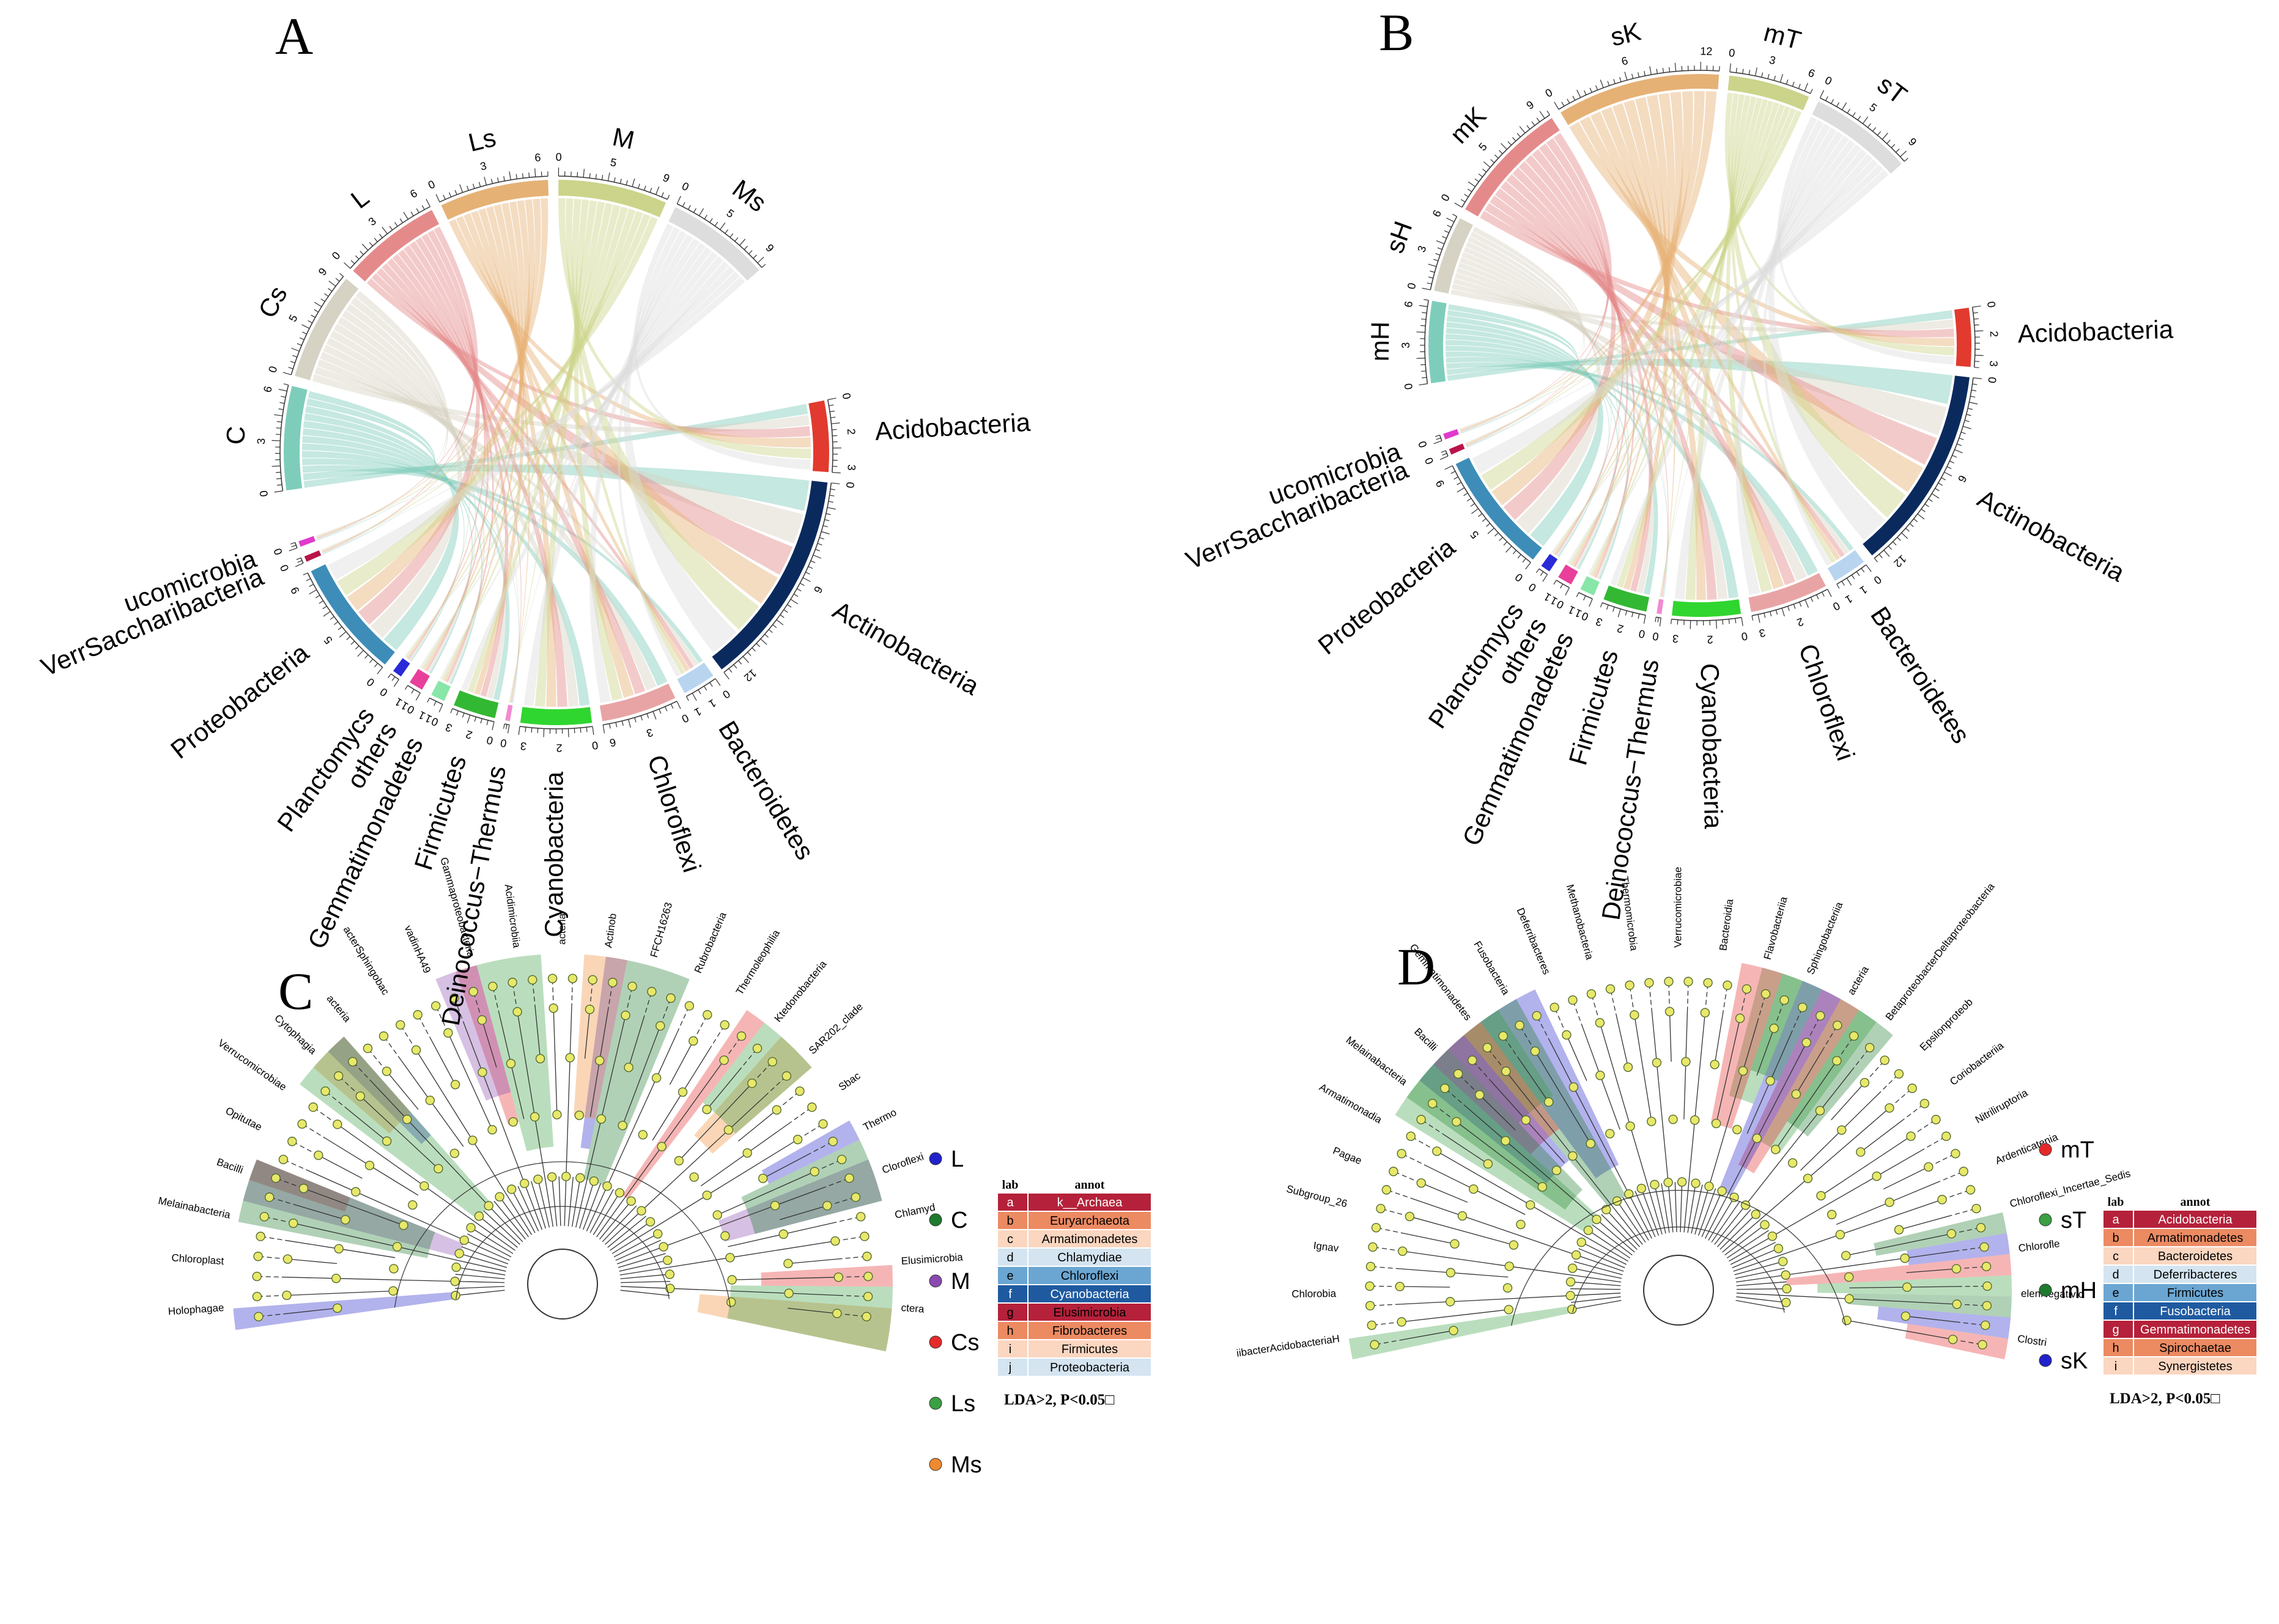 The image size is (2279, 1624). Describe the element at coordinates (1790, 602) in the screenshot. I see `axis-b-chloroflexi` at that location.